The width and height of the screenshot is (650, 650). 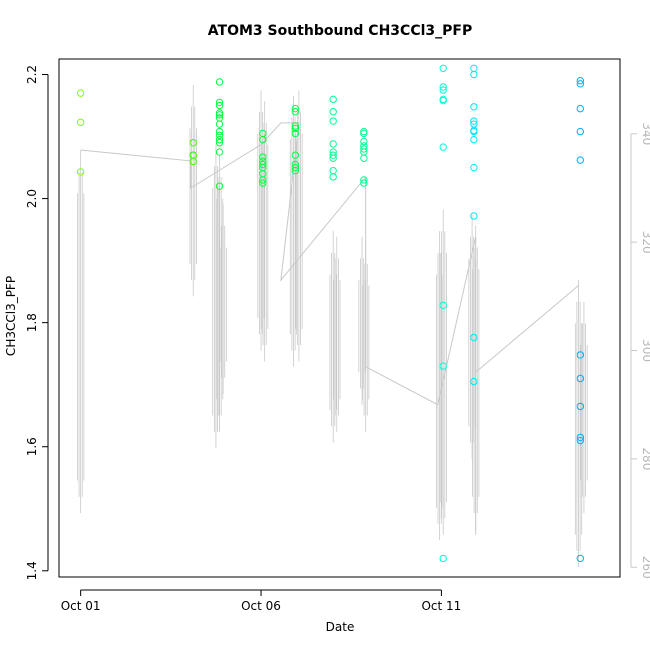 I want to click on x-tick-label: Oct 01, so click(x=81, y=606).